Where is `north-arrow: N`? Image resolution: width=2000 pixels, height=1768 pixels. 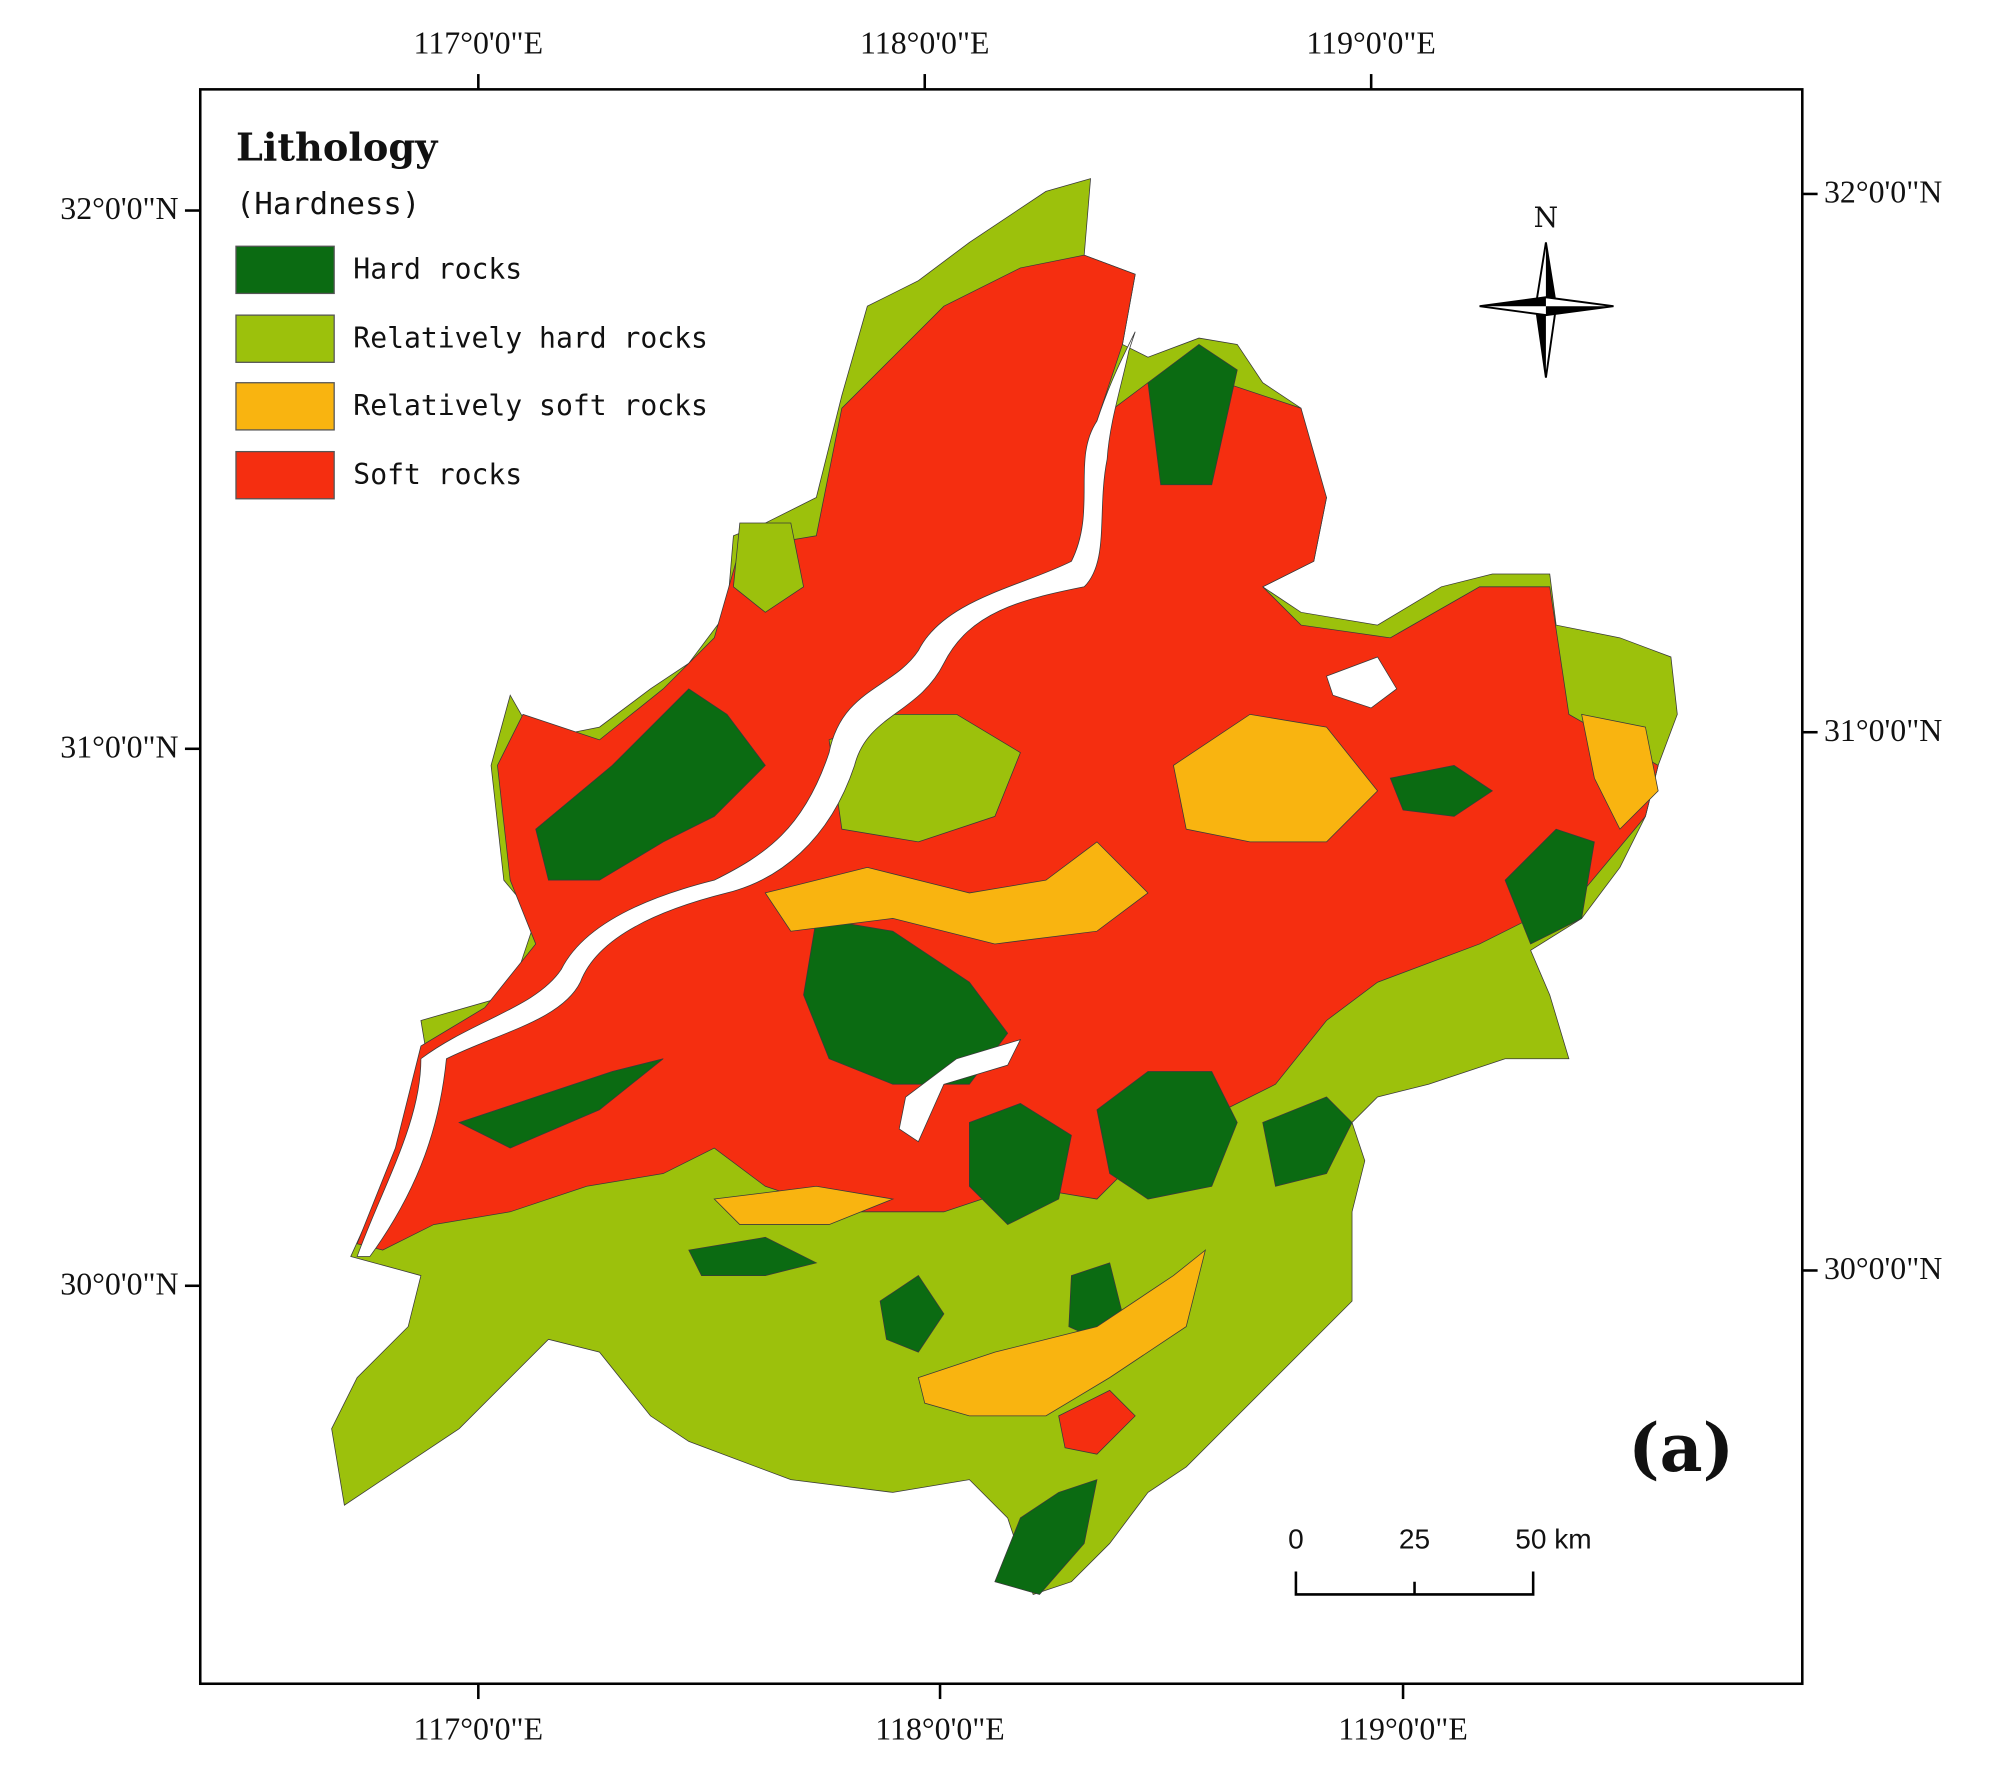
north-arrow: N is located at coordinates (1546, 289).